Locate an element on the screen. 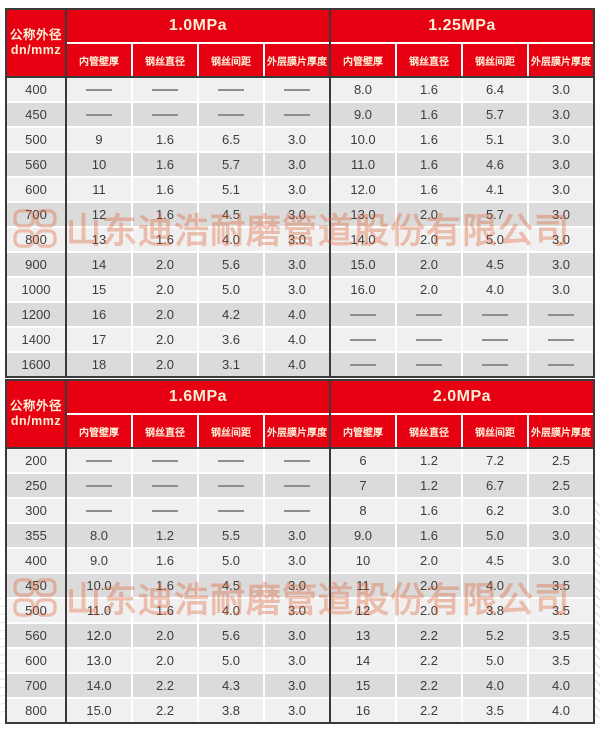  row-dn-label: 560 is located at coordinates (36, 164).